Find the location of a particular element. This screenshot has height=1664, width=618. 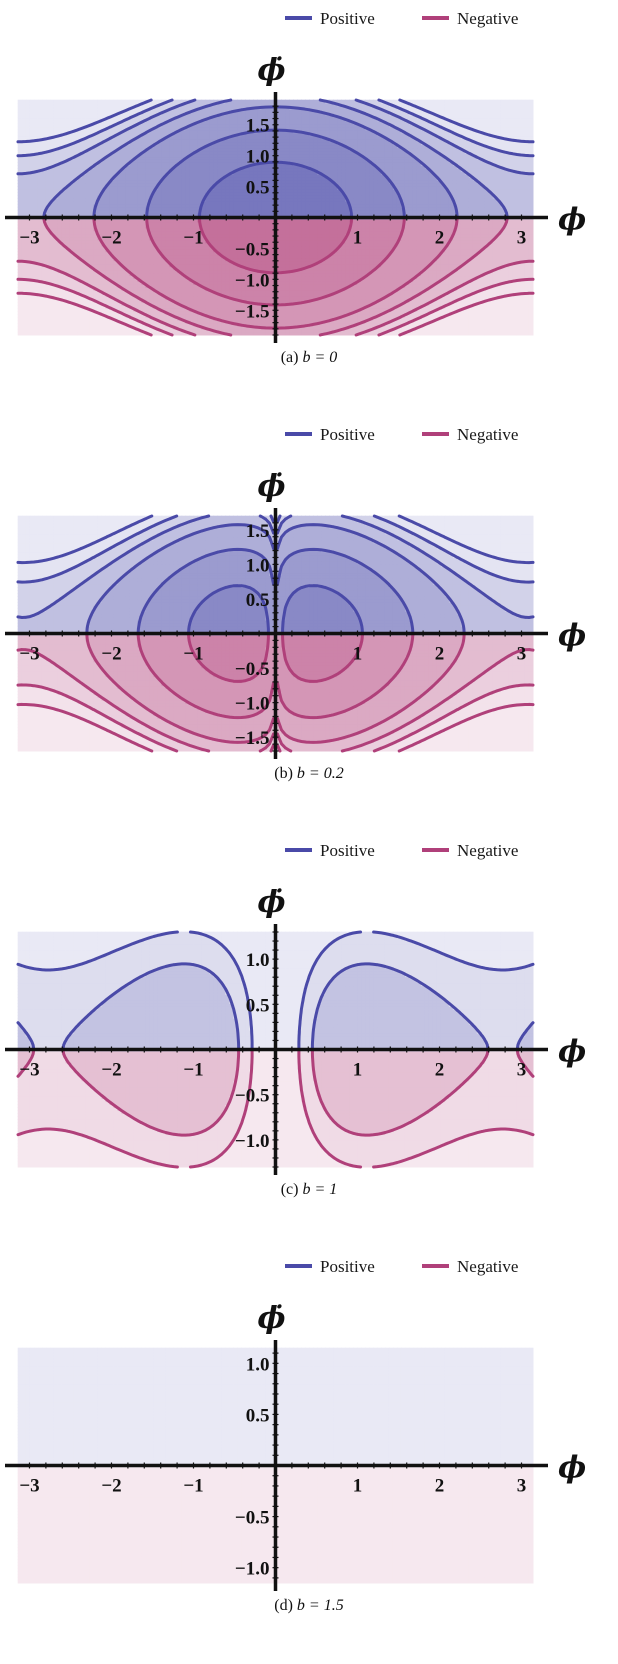

legend-label-positive: Positive is located at coordinates (347, 18).